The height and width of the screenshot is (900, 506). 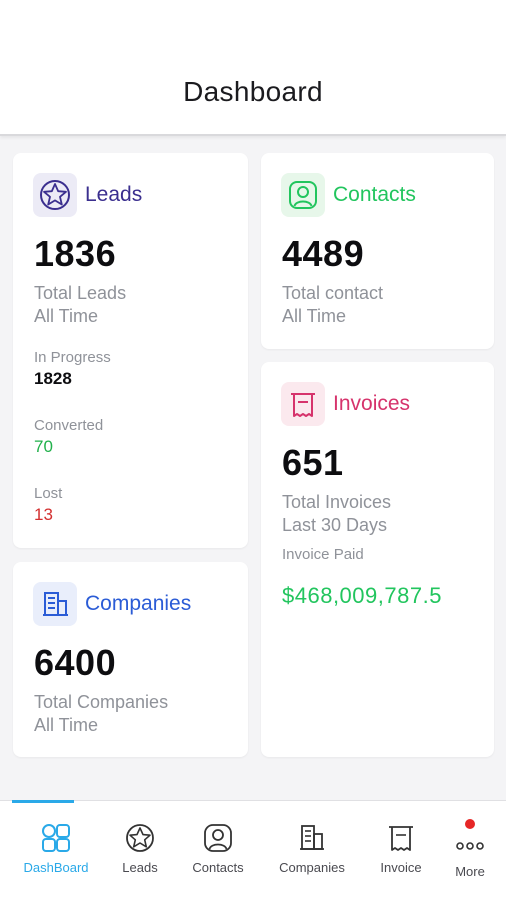 I want to click on companies-period: All Time, so click(x=66, y=725).